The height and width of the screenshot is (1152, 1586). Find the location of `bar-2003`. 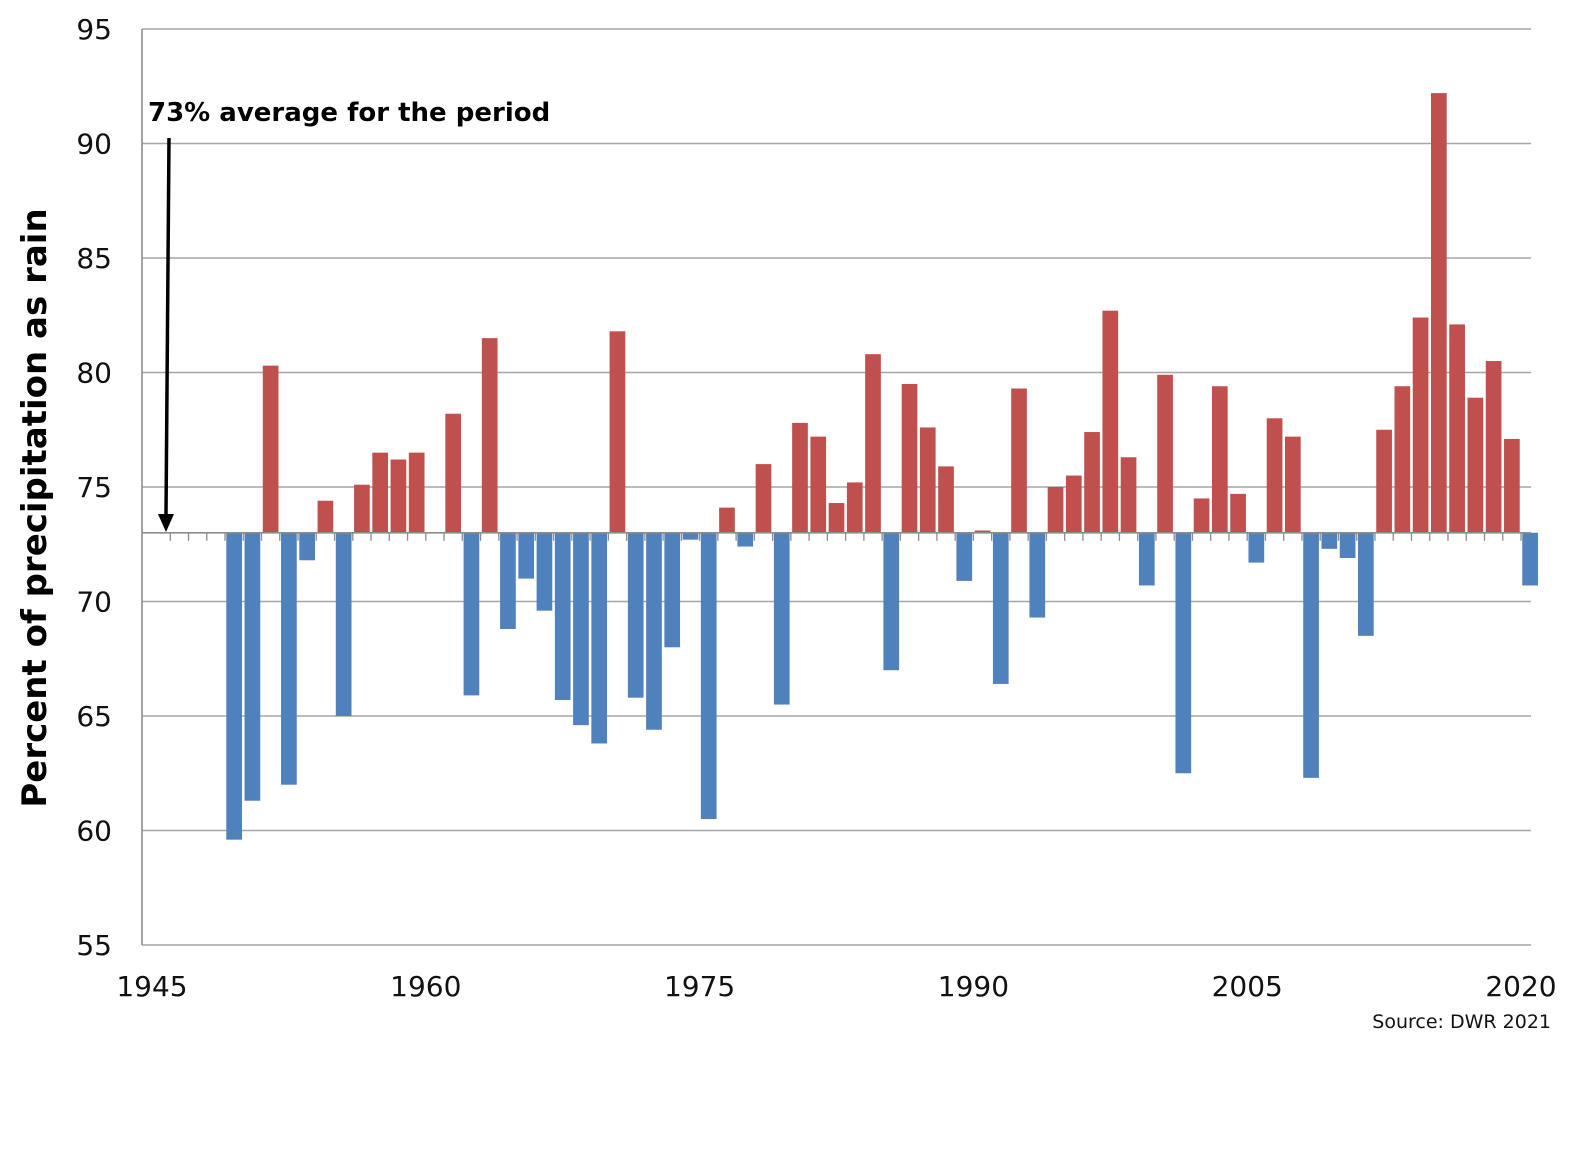

bar-2003 is located at coordinates (1219, 459).